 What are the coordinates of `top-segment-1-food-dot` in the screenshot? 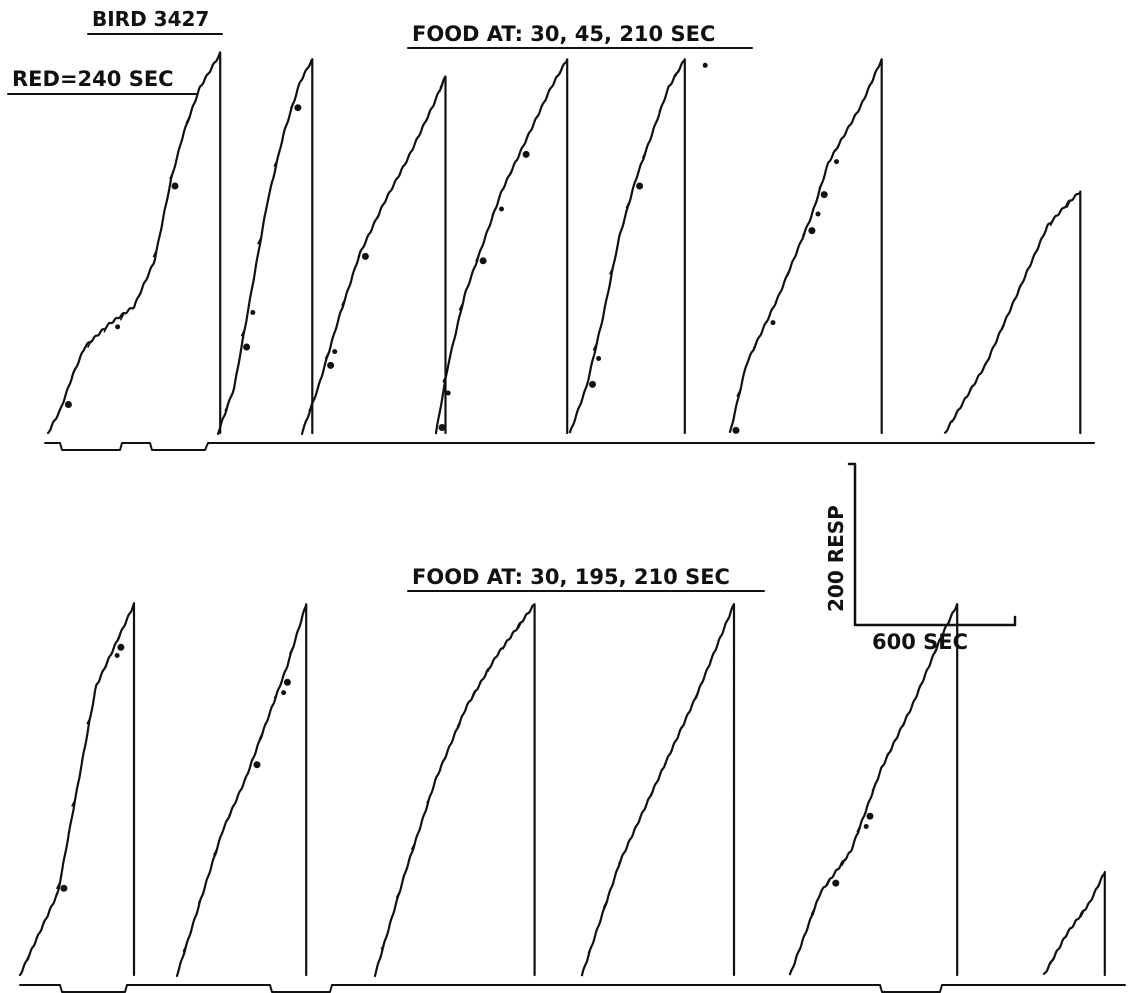 It's located at (175, 186).